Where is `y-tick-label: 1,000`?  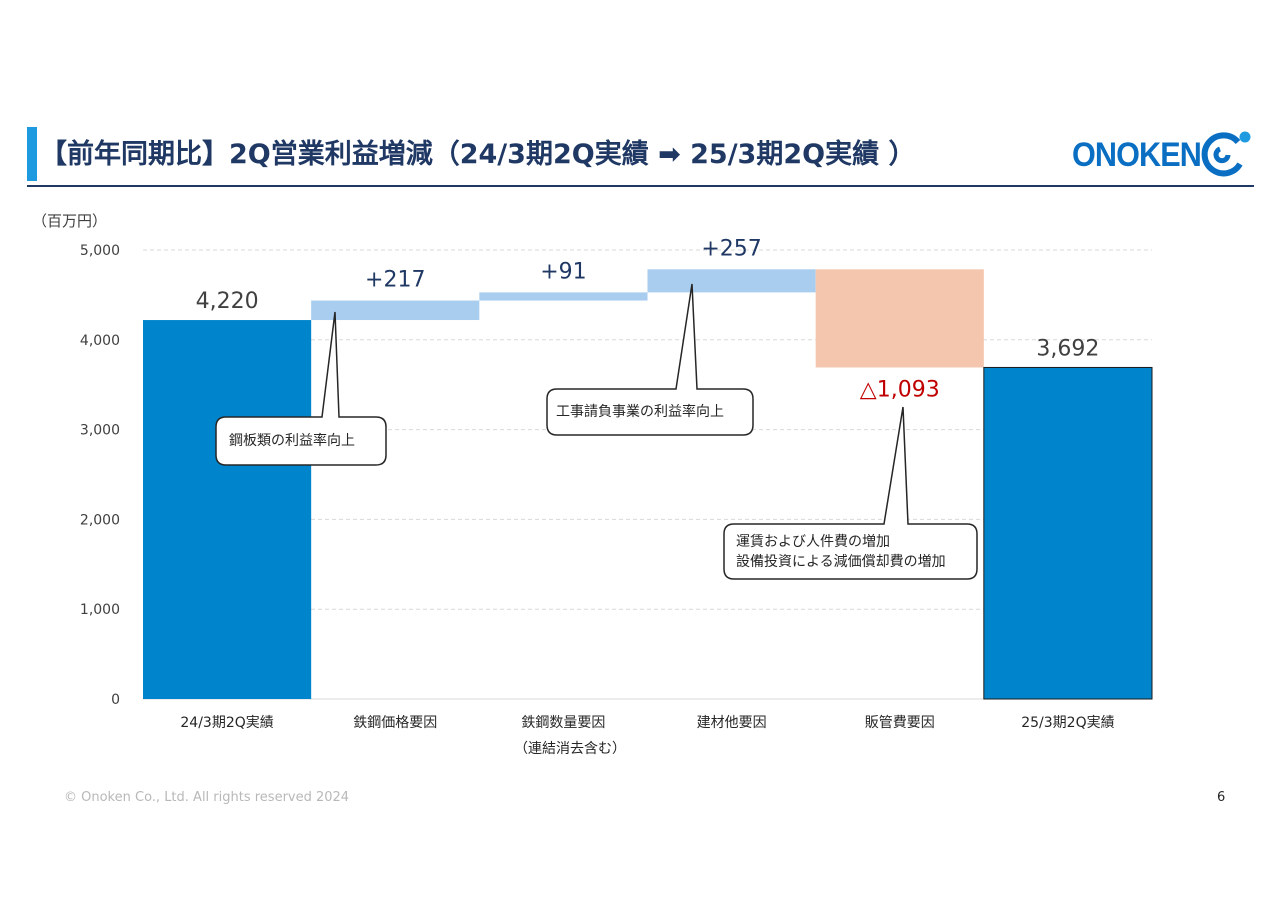 y-tick-label: 1,000 is located at coordinates (100, 610).